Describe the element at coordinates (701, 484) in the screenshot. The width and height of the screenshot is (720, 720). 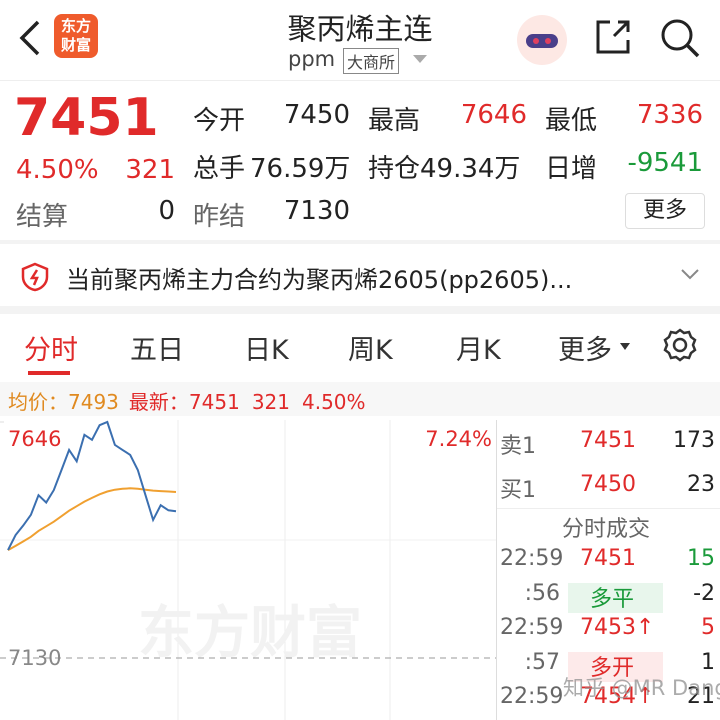
I see `book-volume: 23` at that location.